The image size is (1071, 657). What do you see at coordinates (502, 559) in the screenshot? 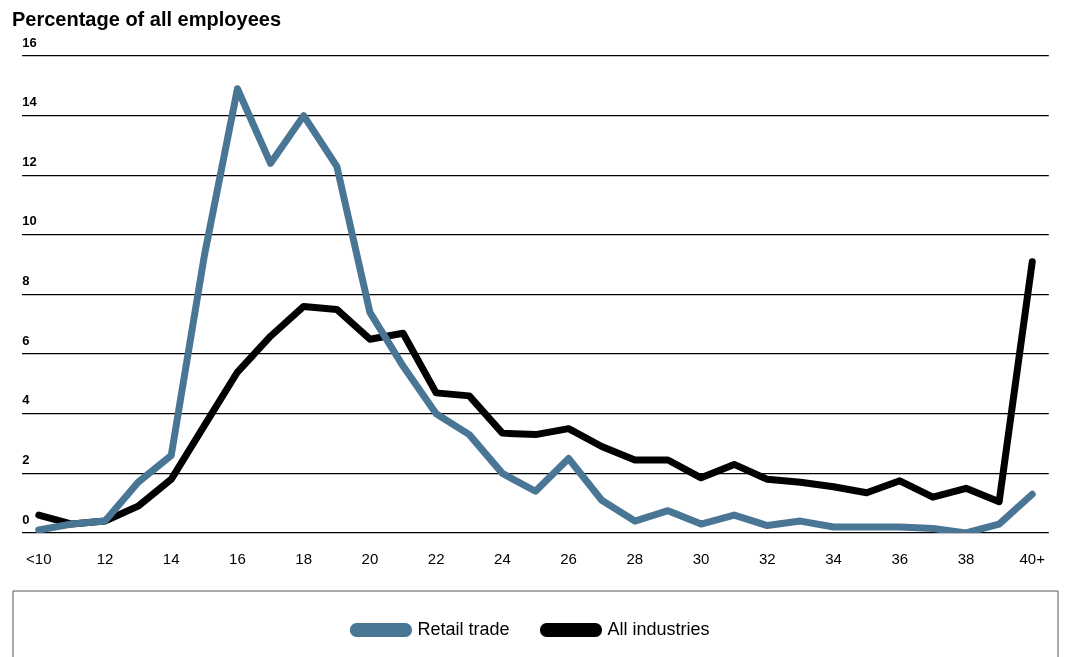
I see `x-tick-label: 24` at bounding box center [502, 559].